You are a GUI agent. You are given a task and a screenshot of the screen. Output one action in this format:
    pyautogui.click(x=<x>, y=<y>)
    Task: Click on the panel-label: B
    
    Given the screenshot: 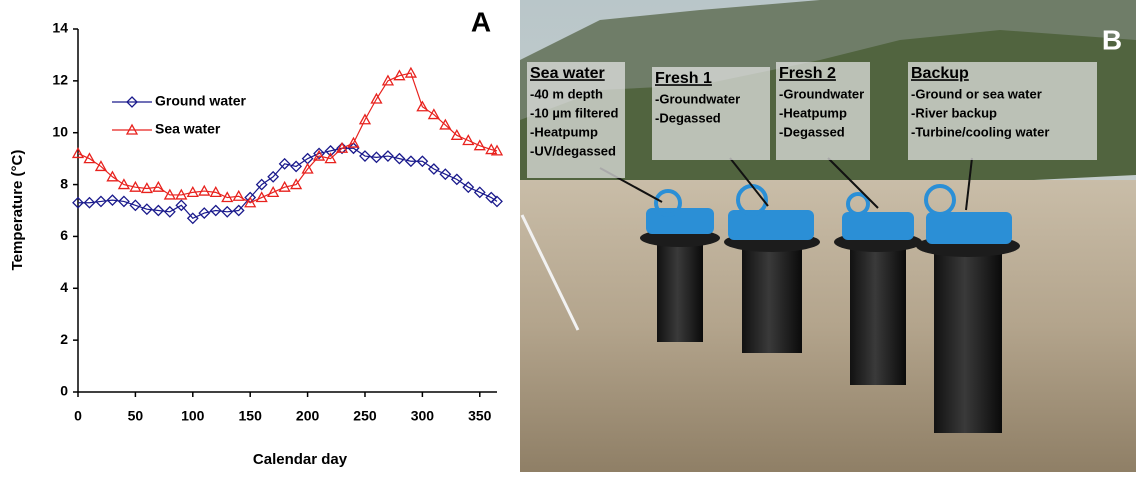 What is the action you would take?
    pyautogui.click(x=1112, y=39)
    